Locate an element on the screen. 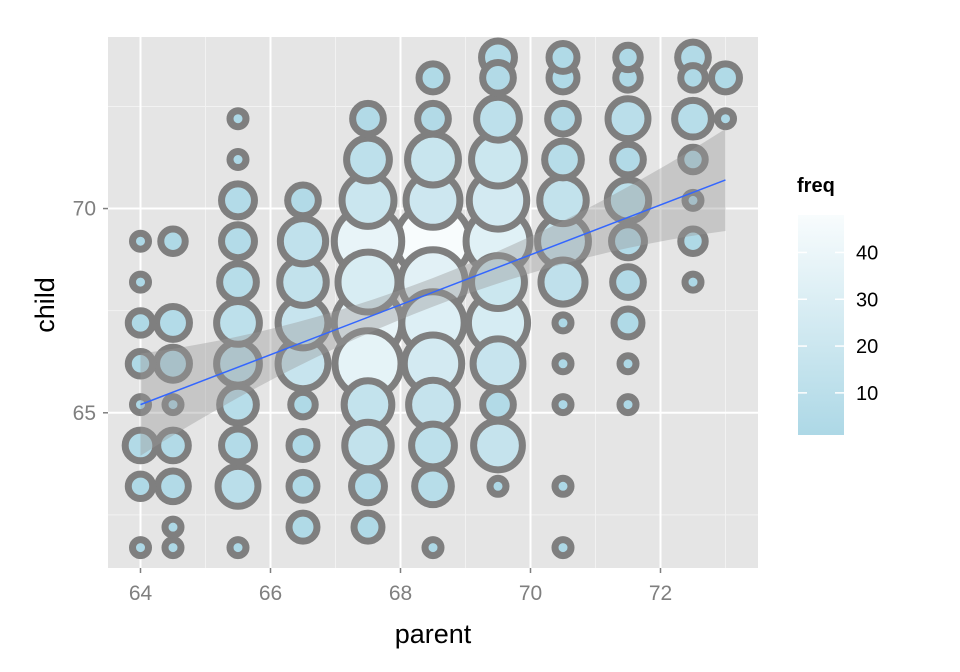  y-axis: 65 70 is located at coordinates (90, 311).